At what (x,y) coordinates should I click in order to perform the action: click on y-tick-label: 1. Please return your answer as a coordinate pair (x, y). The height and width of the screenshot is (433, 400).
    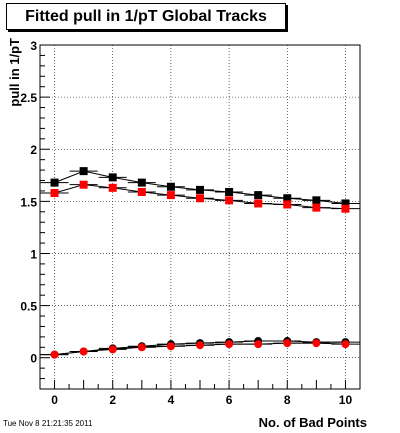
    Looking at the image, I should click on (33, 254).